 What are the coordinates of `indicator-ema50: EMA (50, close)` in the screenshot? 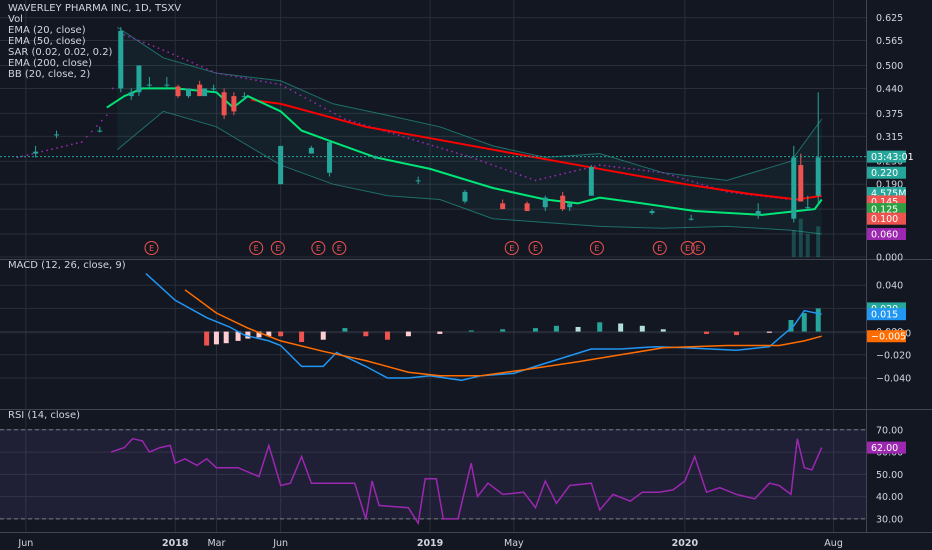 It's located at (47, 41).